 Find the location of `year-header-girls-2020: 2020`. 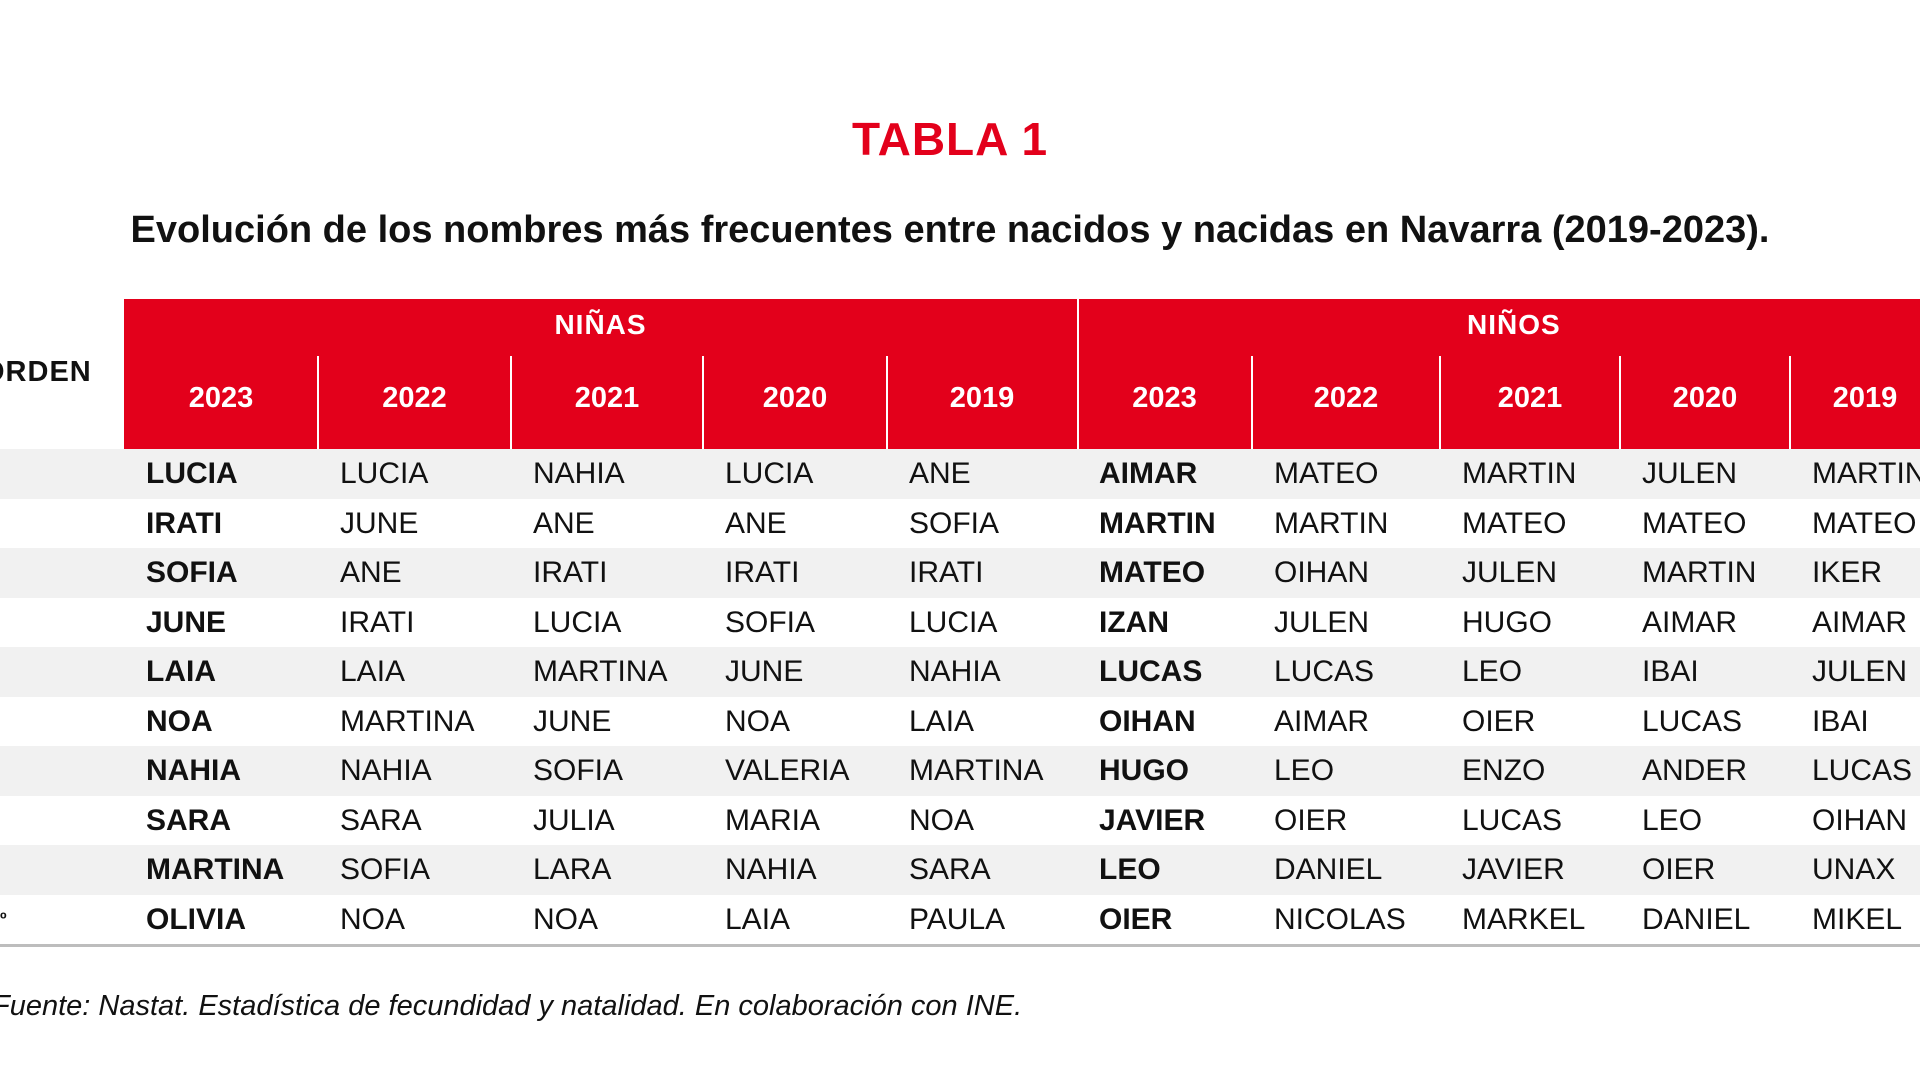

year-header-girls-2020: 2020 is located at coordinates (795, 398).